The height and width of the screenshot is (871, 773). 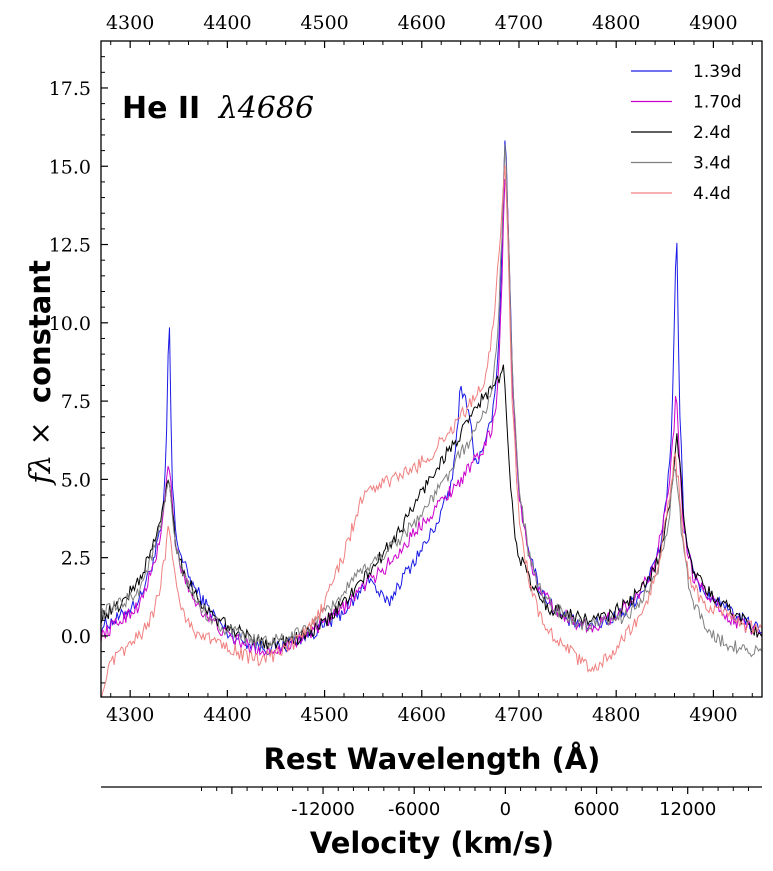 What do you see at coordinates (161, 108) in the screenshot?
I see `line-title-name: He II` at bounding box center [161, 108].